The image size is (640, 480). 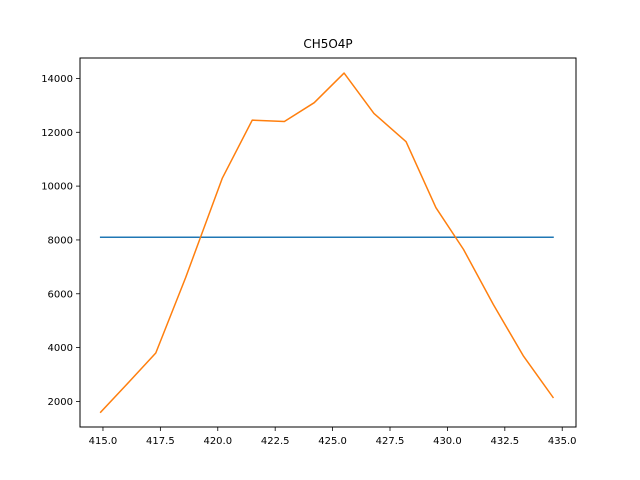 I want to click on x-tick-label: 417.5, so click(x=160, y=441).